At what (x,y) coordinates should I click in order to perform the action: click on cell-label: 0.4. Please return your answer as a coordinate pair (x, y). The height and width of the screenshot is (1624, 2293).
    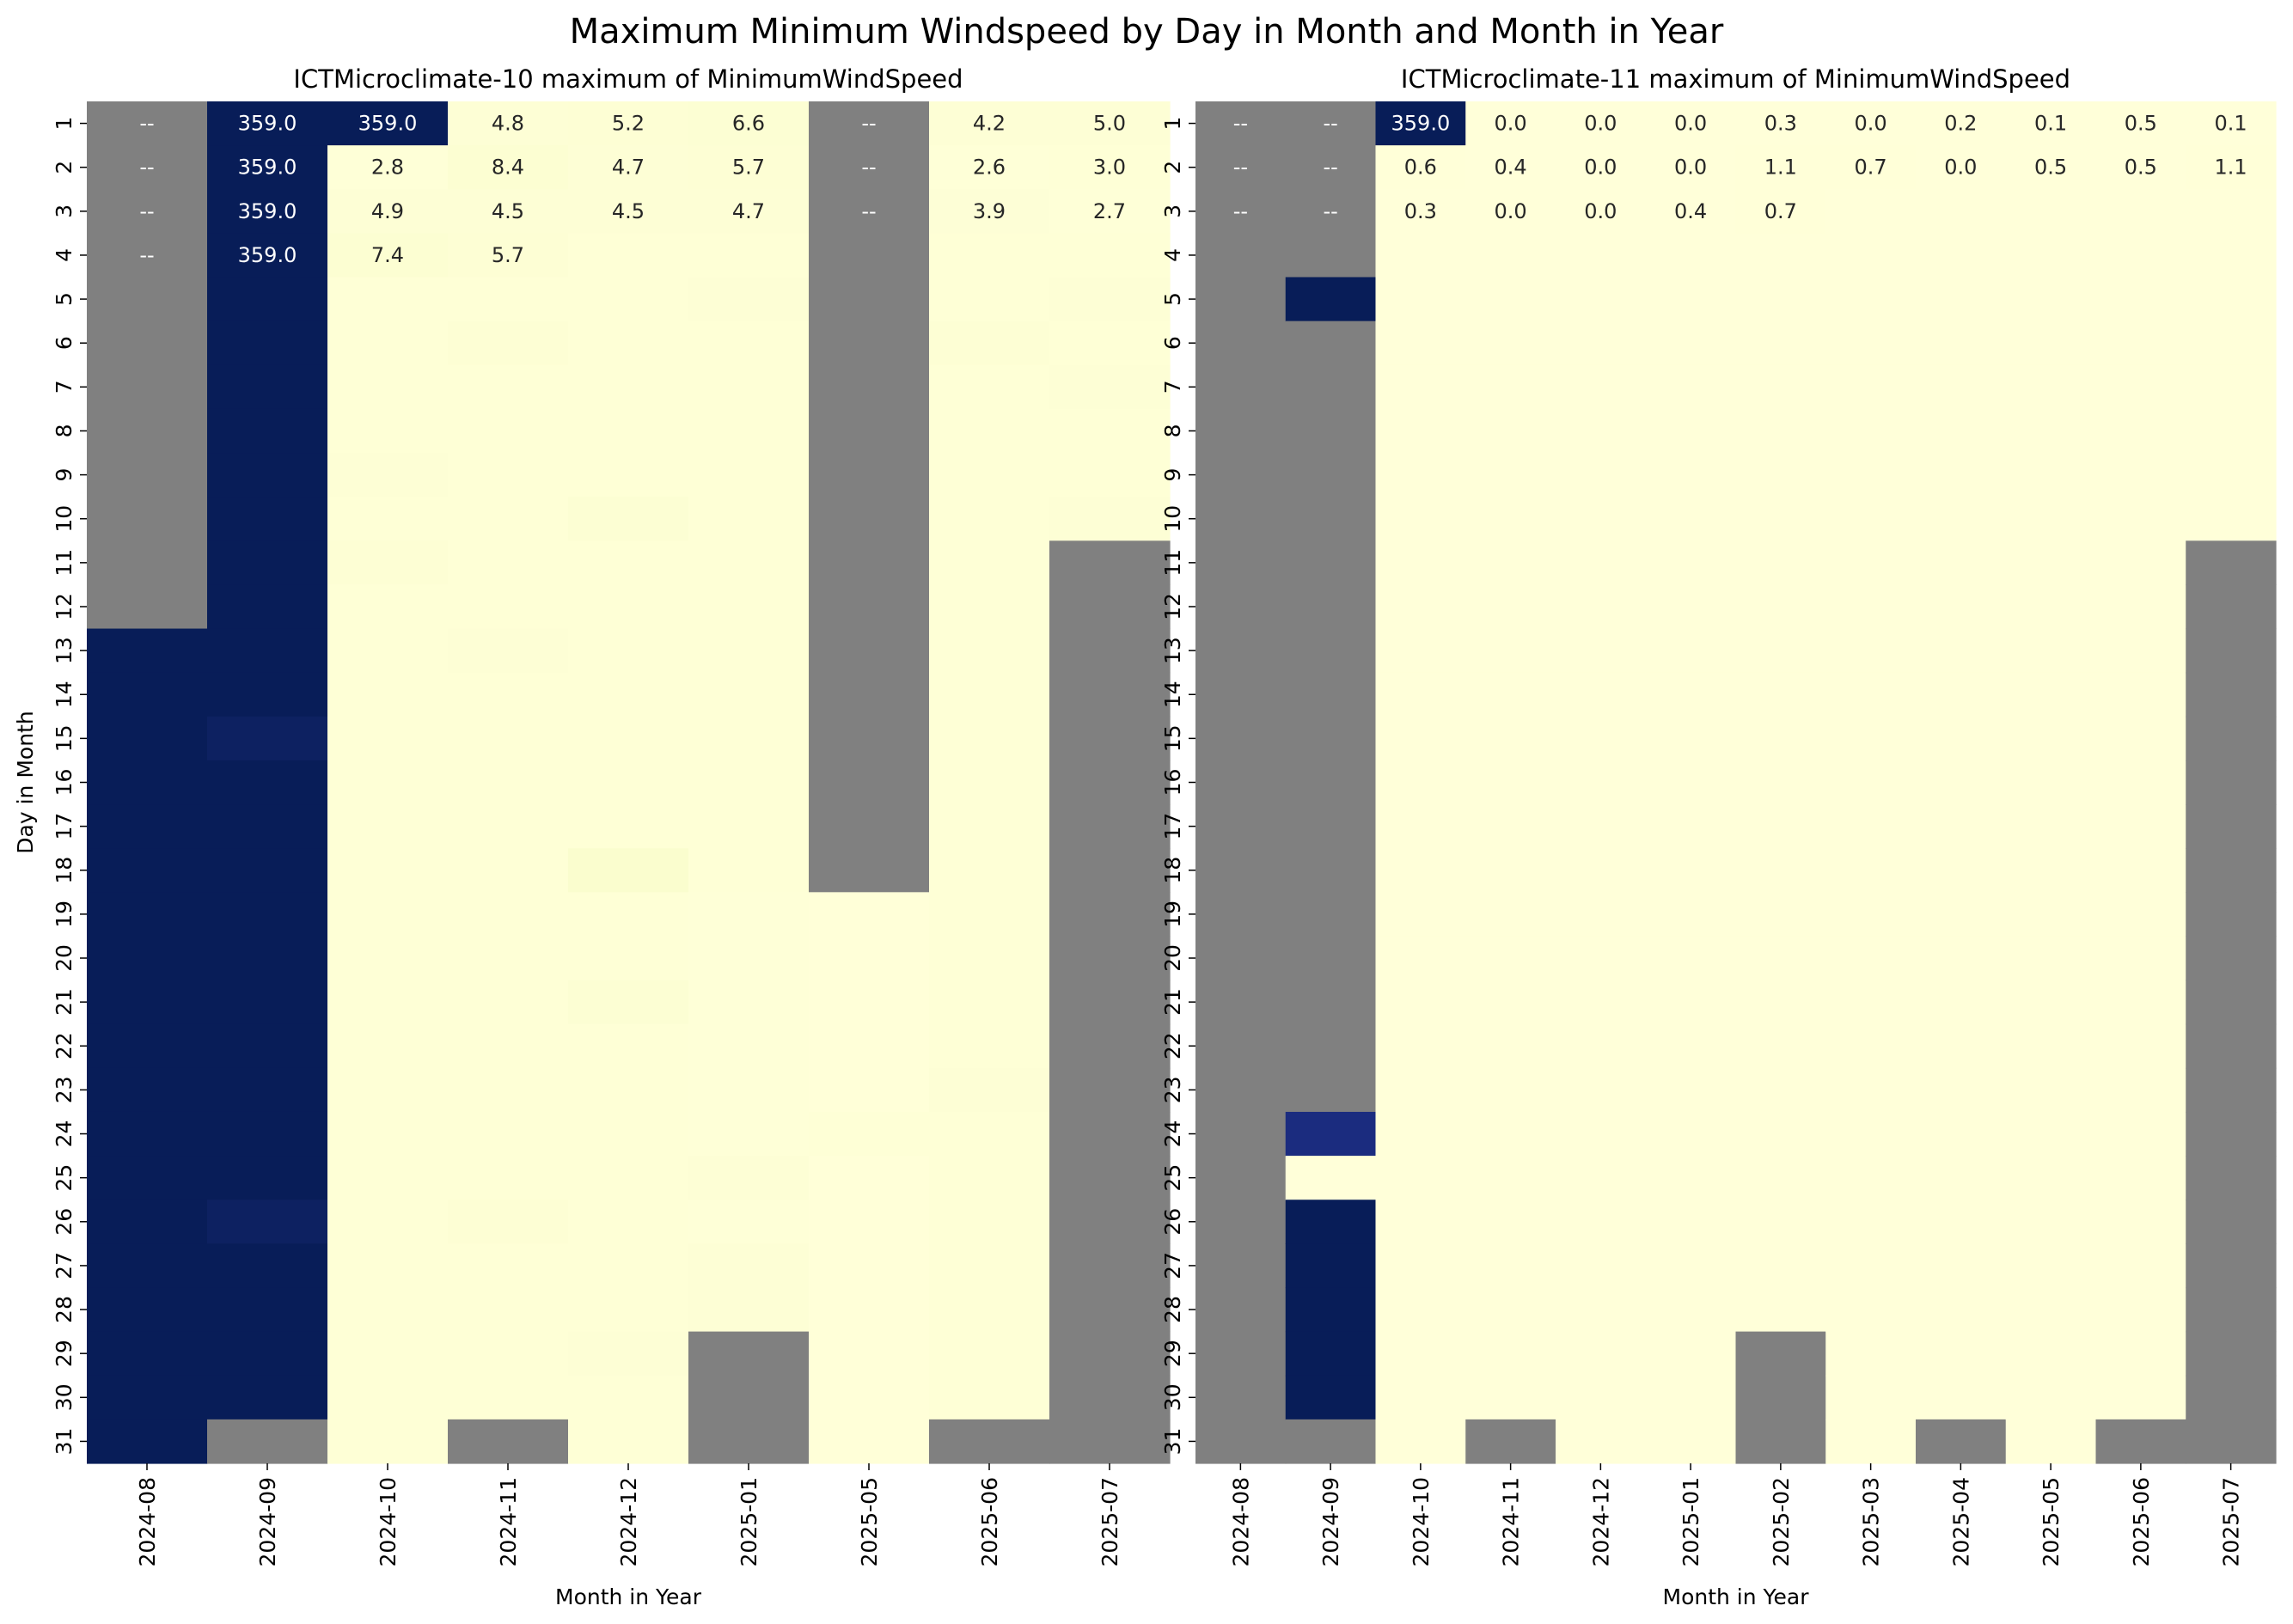
    Looking at the image, I should click on (1511, 168).